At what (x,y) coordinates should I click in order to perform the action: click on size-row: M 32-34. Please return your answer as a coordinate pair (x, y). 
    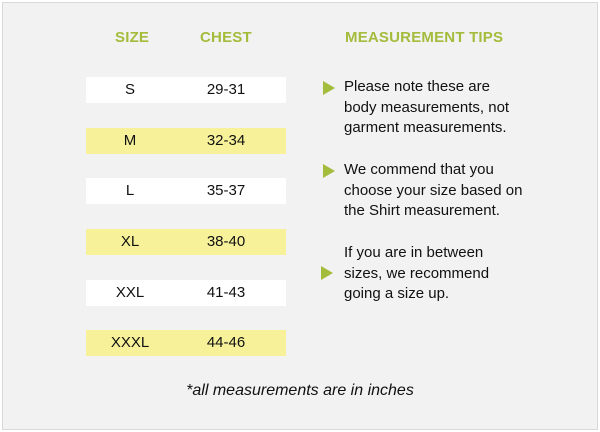
    Looking at the image, I should click on (186, 141).